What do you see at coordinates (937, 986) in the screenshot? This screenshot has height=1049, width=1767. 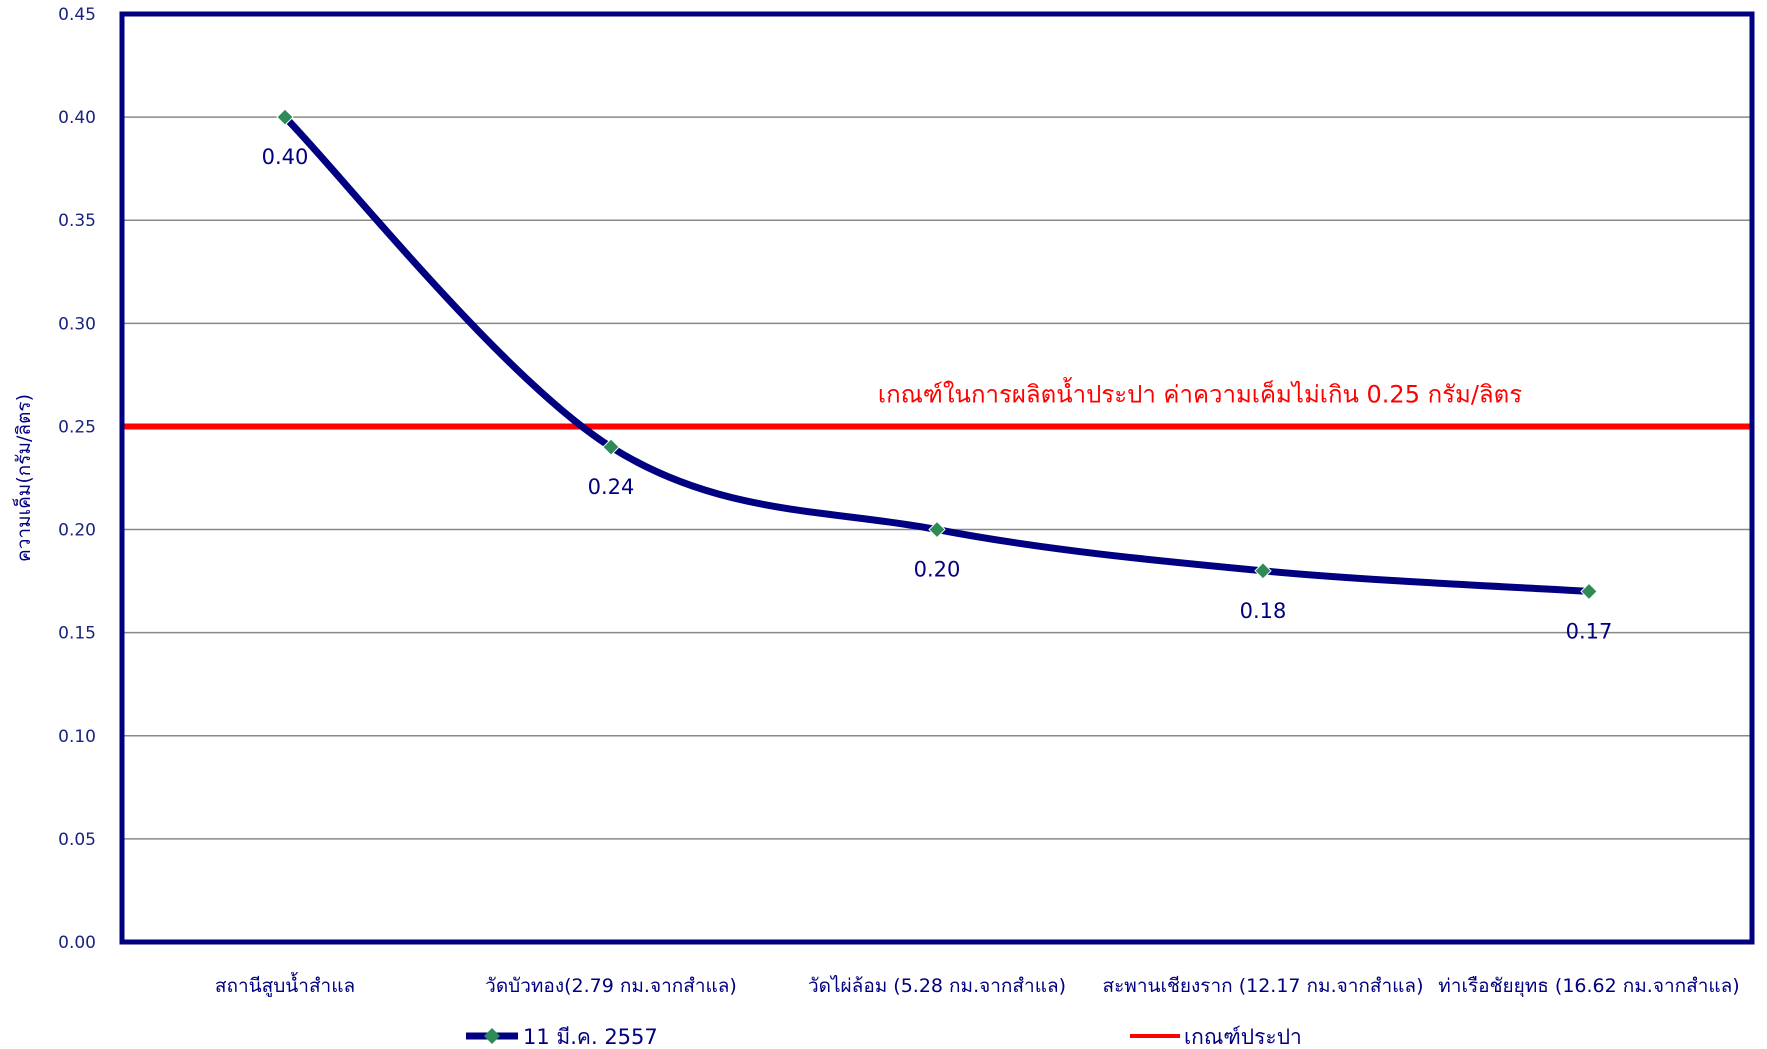 I see `x-tick-label: วัดไผ่ล้อม (5.28 กม.จากสำแล)` at bounding box center [937, 986].